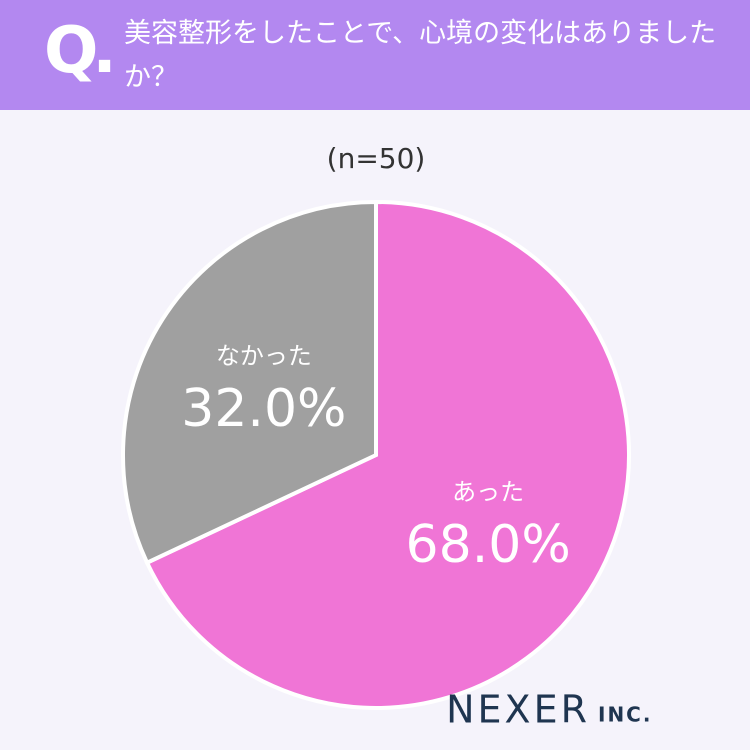  What do you see at coordinates (376, 158) in the screenshot?
I see `subtitle: (n=50)` at bounding box center [376, 158].